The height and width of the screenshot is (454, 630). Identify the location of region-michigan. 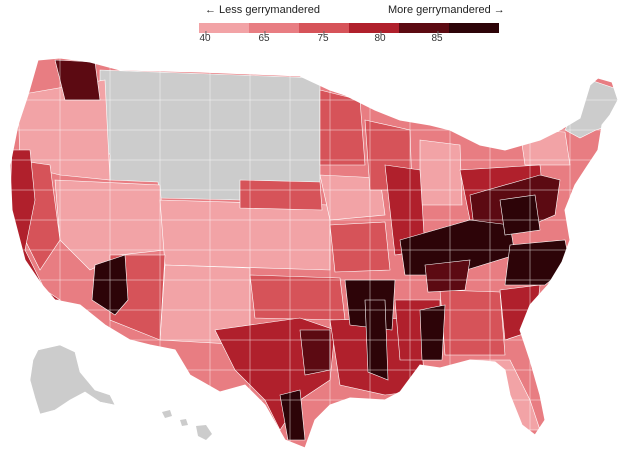
(441, 172).